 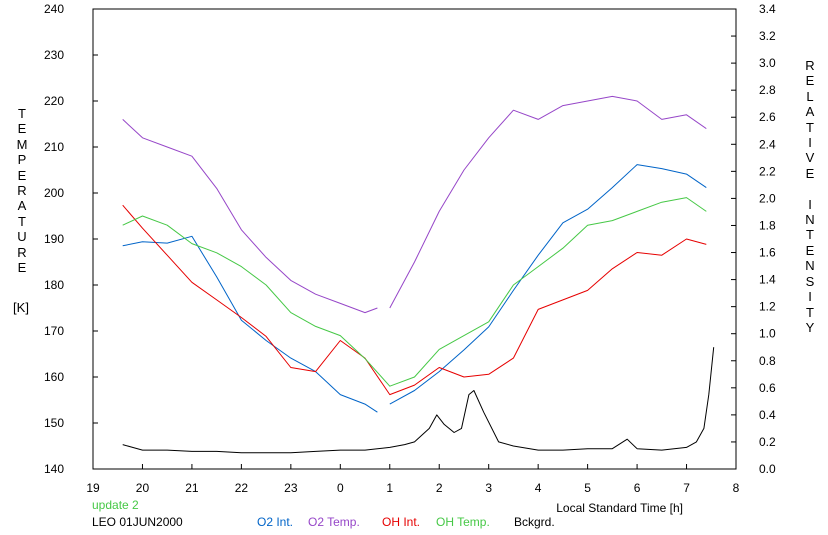 I want to click on x-axis-tick-label: 4, so click(x=538, y=488).